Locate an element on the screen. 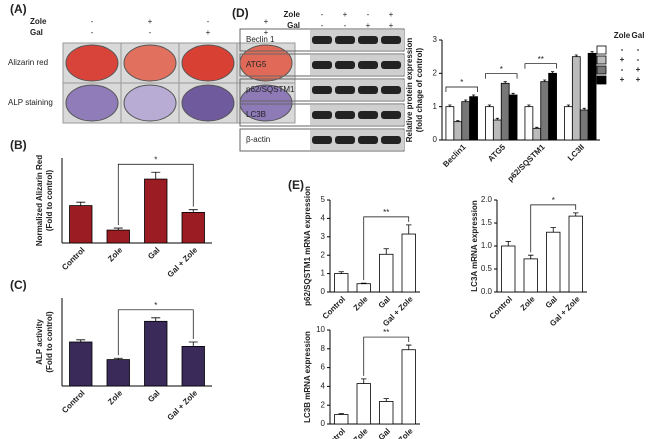 This screenshot has height=439, width=650. row-label: Alizarin red is located at coordinates (28, 62).